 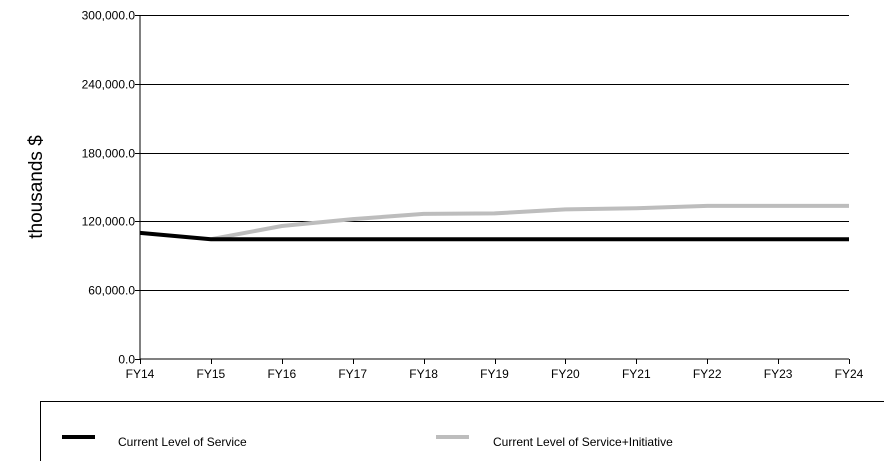 What do you see at coordinates (494, 236) in the screenshot?
I see `series-line-current-level-of-service` at bounding box center [494, 236].